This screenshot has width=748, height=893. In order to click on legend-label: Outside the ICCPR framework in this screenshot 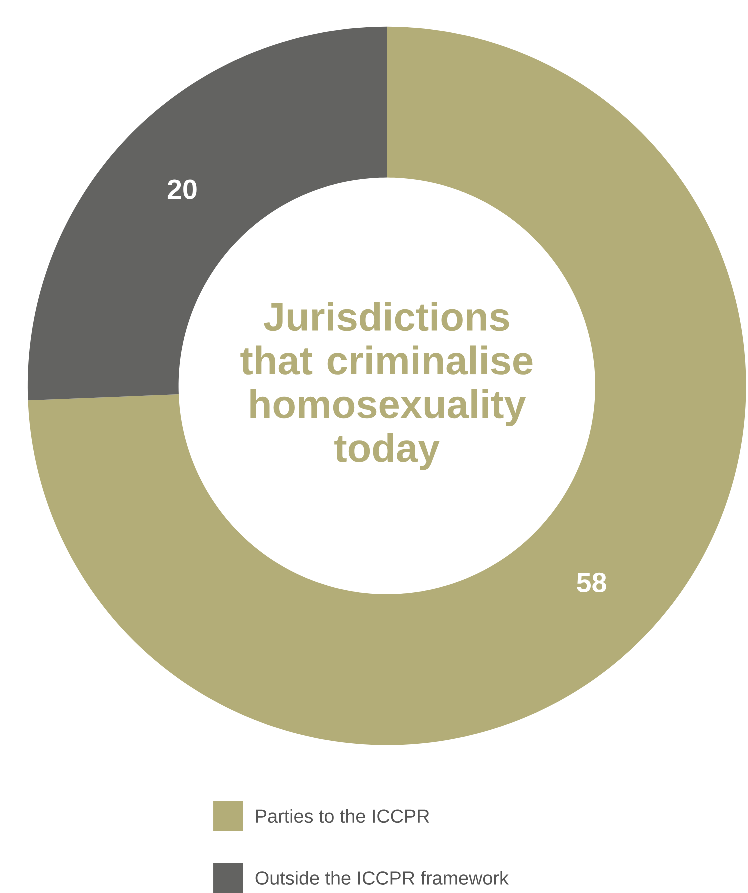, I will do `click(382, 878)`.